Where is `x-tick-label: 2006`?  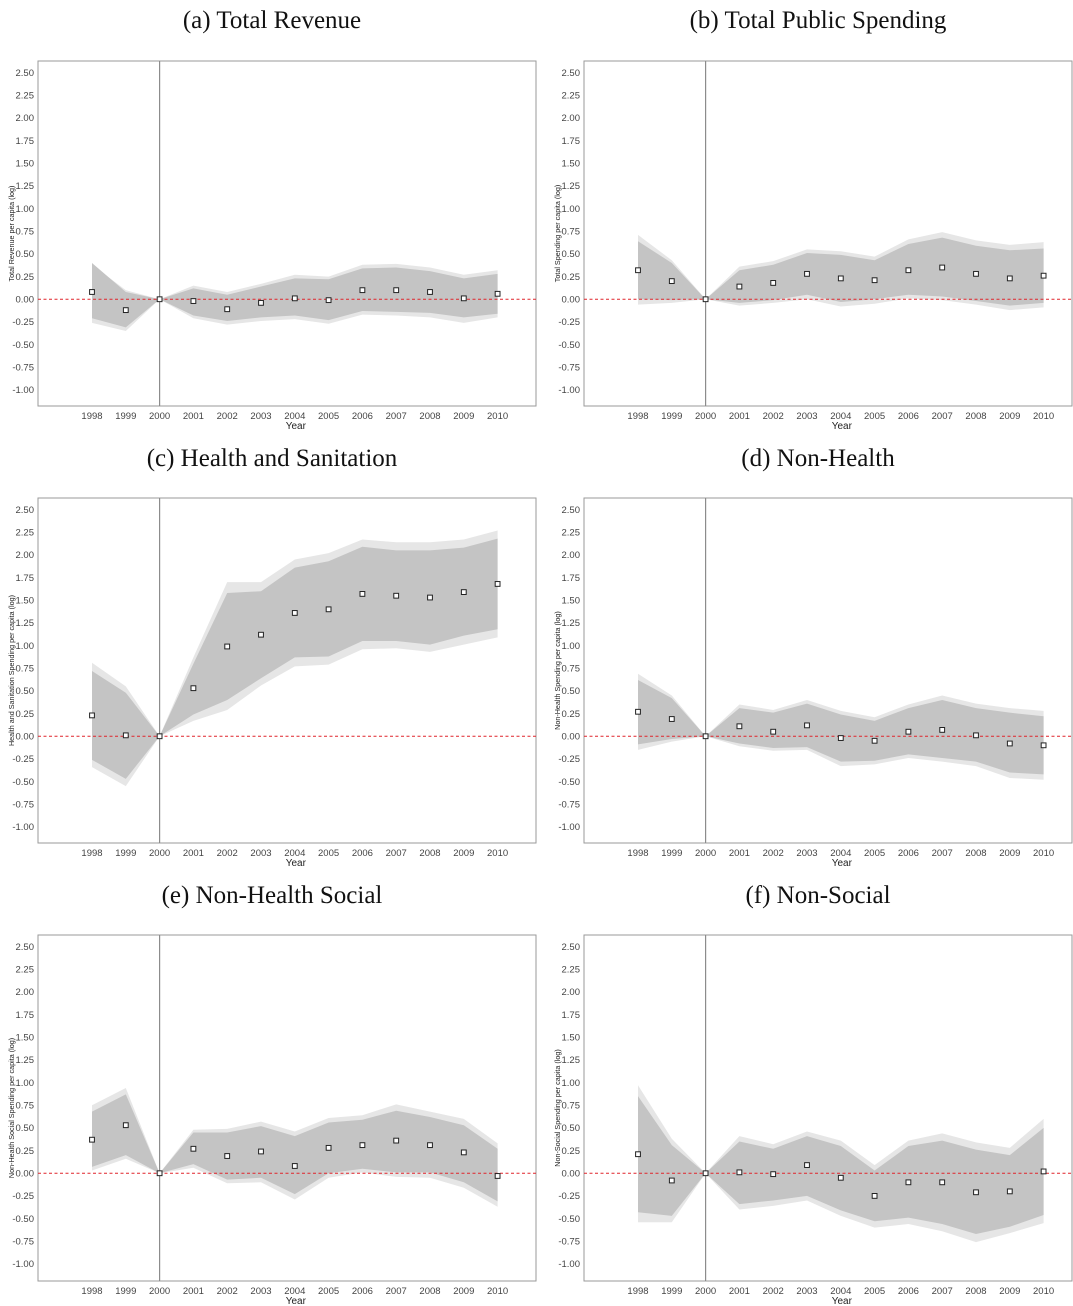
x-tick-label: 2006 is located at coordinates (908, 853).